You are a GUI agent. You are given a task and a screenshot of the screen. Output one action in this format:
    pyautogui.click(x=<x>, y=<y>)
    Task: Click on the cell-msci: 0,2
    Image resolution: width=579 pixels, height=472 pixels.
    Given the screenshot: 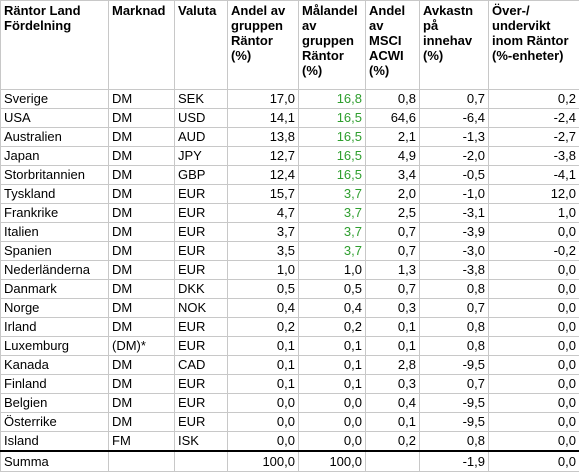 What is the action you would take?
    pyautogui.click(x=393, y=442)
    